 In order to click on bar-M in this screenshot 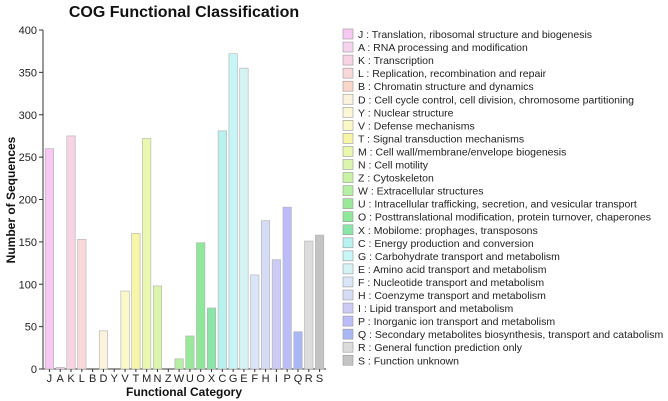, I will do `click(147, 254)`.